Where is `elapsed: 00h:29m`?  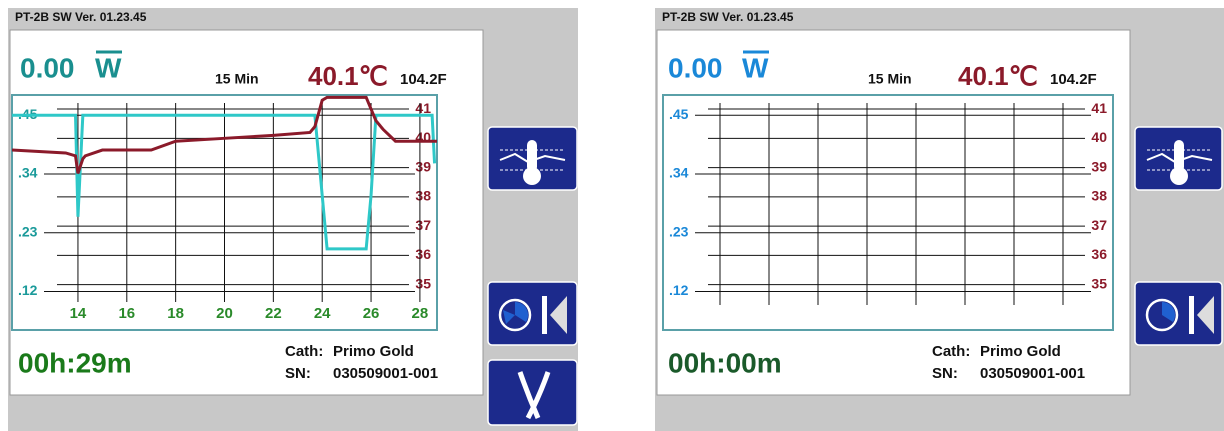 elapsed: 00h:29m is located at coordinates (75, 362).